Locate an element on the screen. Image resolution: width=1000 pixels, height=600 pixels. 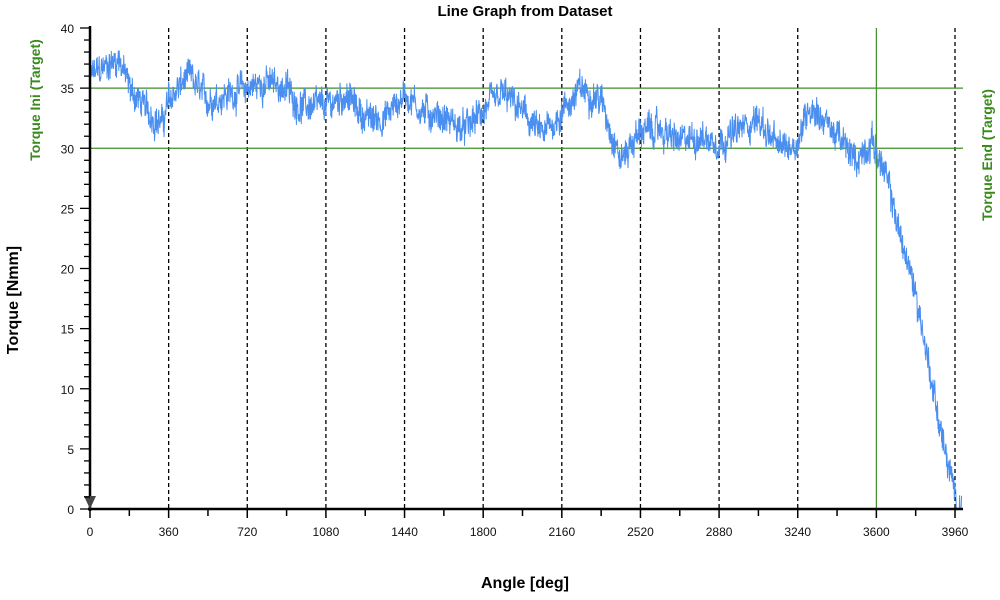
y-axis-label: Torque [Nmm] is located at coordinates (13, 300).